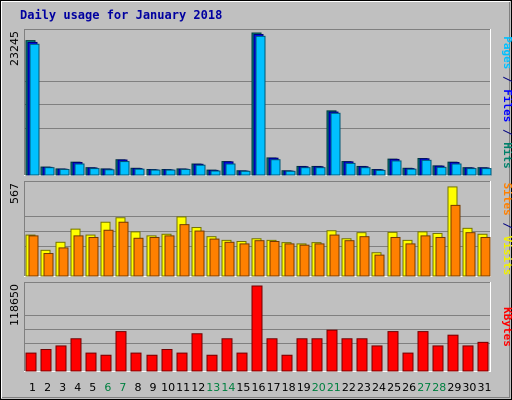 This screenshot has height=400, width=512. What do you see at coordinates (319, 387) in the screenshot?
I see `x-tick-label-20: 20` at bounding box center [319, 387].